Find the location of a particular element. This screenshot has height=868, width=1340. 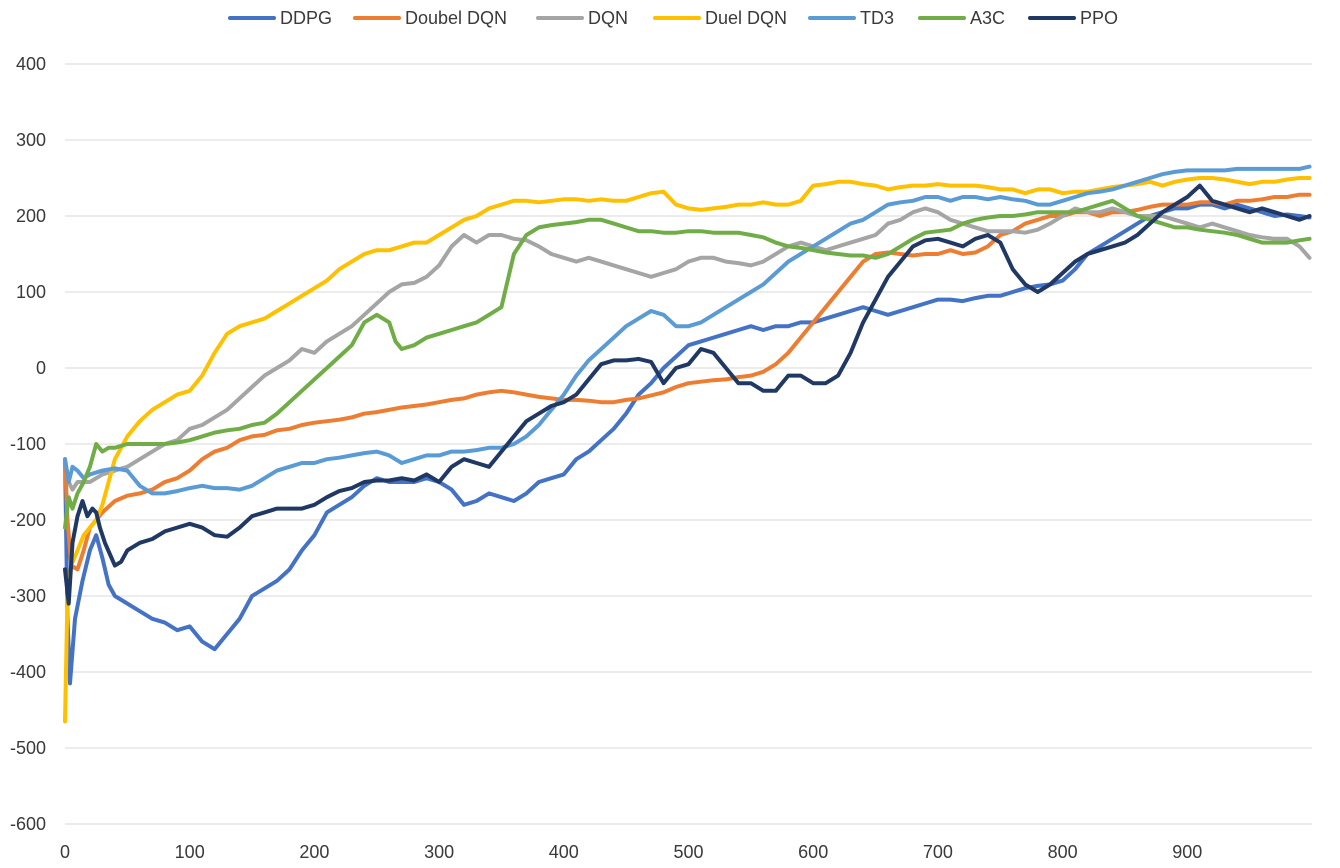

x-tick-label: 400 is located at coordinates (564, 852).